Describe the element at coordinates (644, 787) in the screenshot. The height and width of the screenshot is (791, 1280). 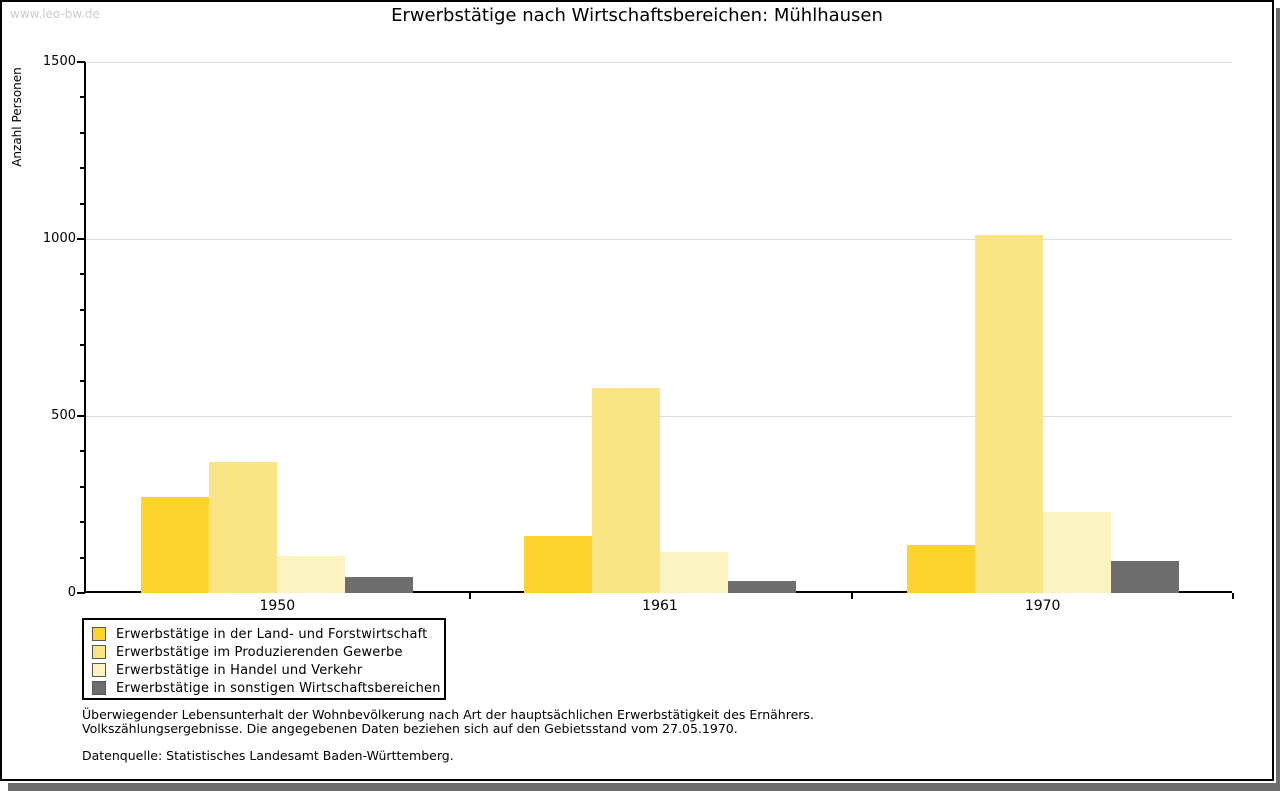
I see `frame-shadow-bottom` at that location.